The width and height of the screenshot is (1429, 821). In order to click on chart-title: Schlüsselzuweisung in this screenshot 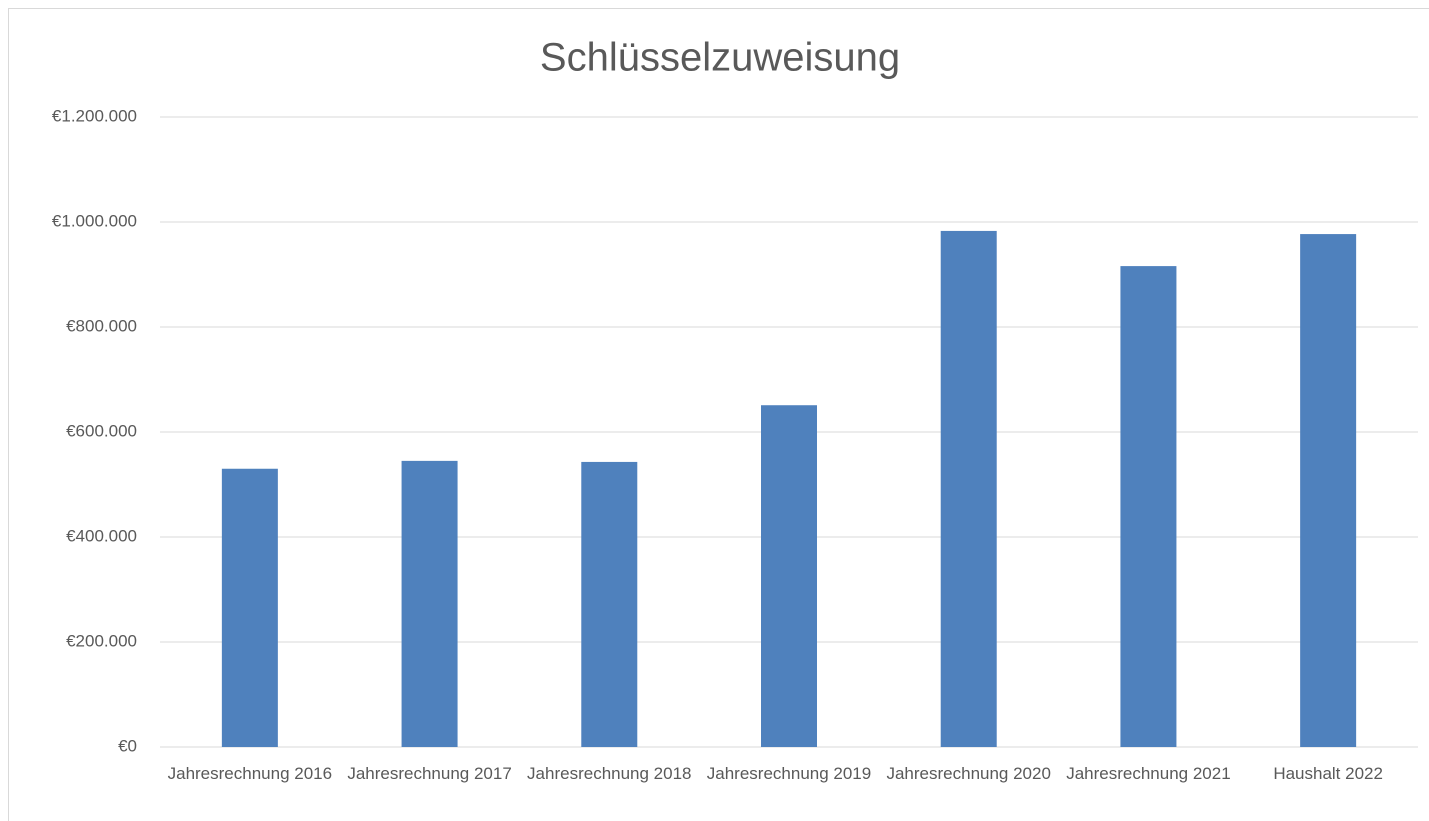, I will do `click(720, 58)`.